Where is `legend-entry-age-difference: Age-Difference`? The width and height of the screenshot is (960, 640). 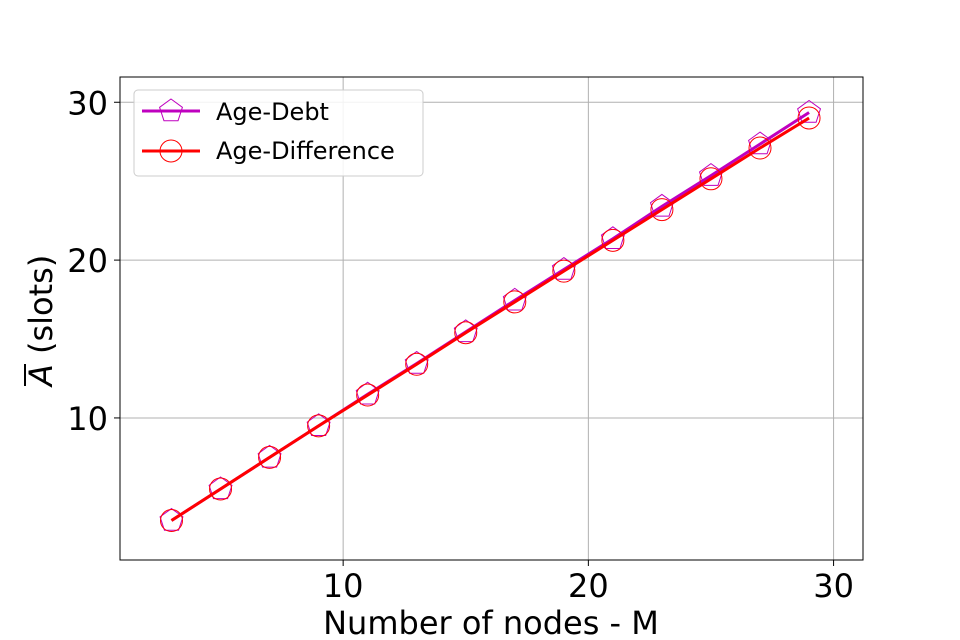
legend-entry-age-difference: Age-Difference is located at coordinates (268, 151).